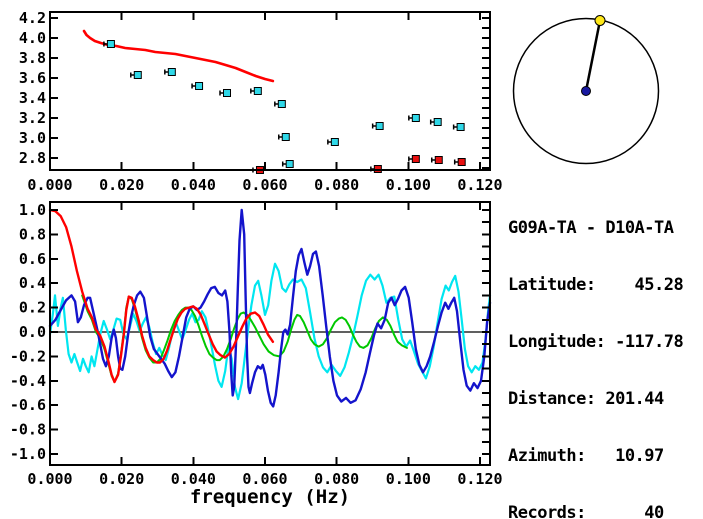 This screenshot has width=703, height=519. Describe the element at coordinates (408, 185) in the screenshot. I see `dispersion-x-tick-label: 0.100` at that location.